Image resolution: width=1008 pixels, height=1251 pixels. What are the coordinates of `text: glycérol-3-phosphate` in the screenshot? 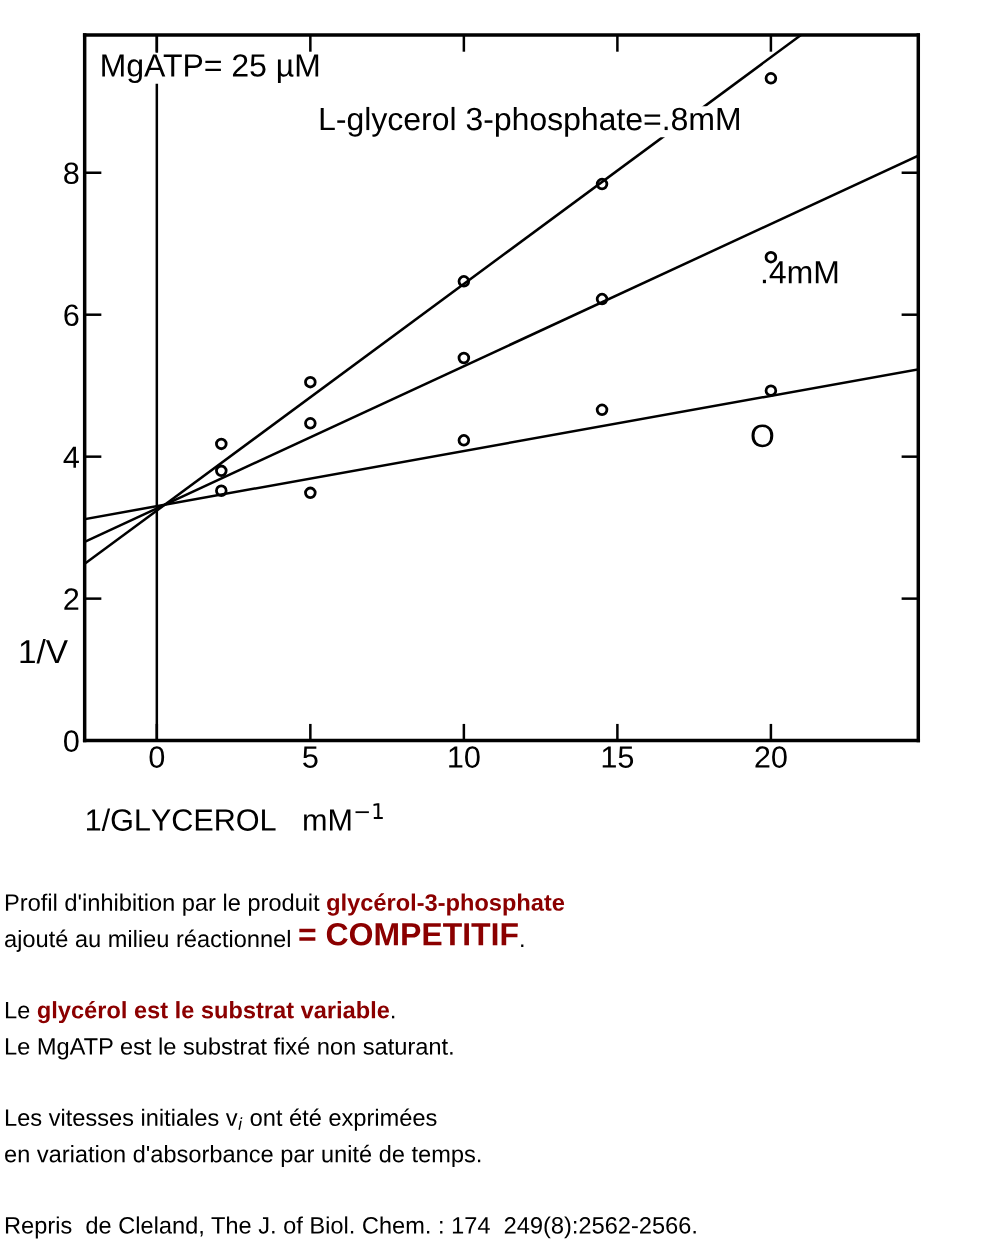 It's located at (446, 904).